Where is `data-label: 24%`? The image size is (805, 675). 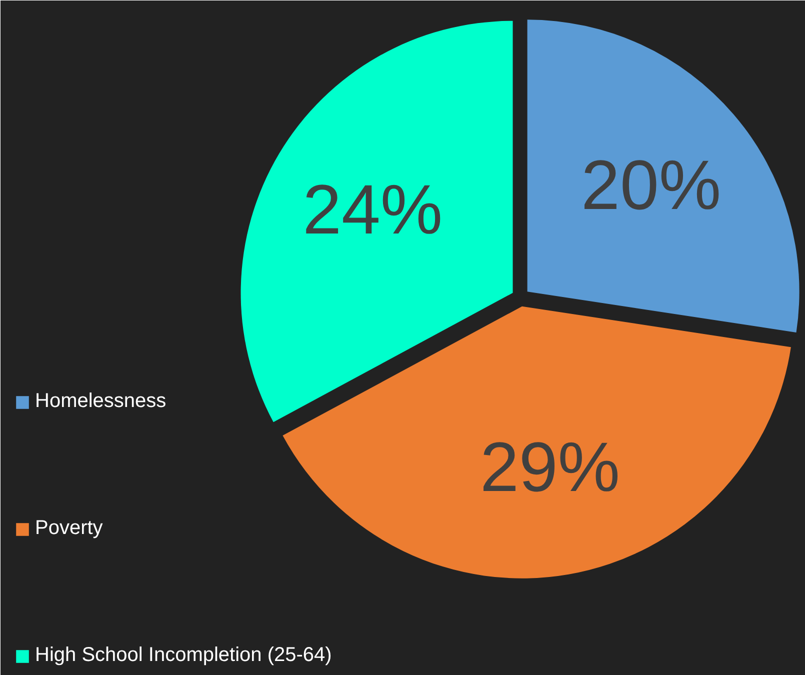 data-label: 24% is located at coordinates (372, 209).